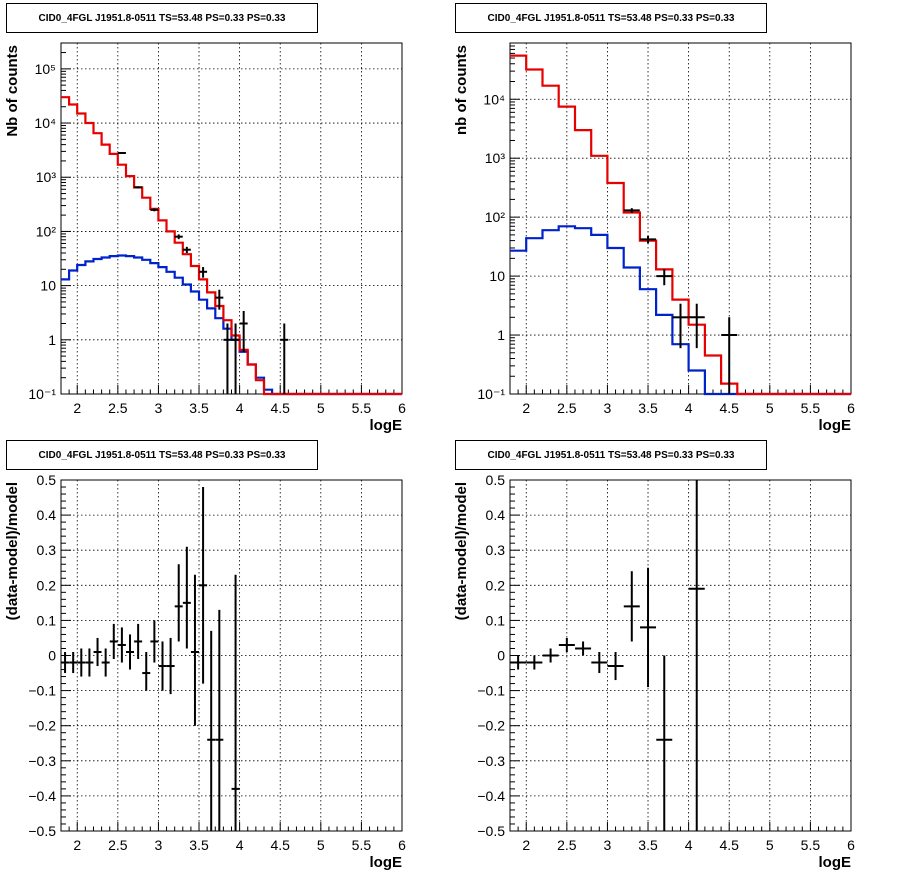 Image resolution: width=898 pixels, height=875 pixels. I want to click on y-tick-label: 0.5, so click(496, 480).